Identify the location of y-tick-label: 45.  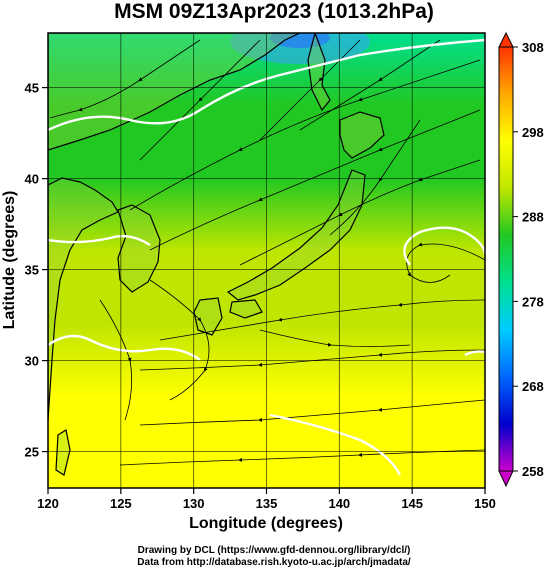
(32, 88).